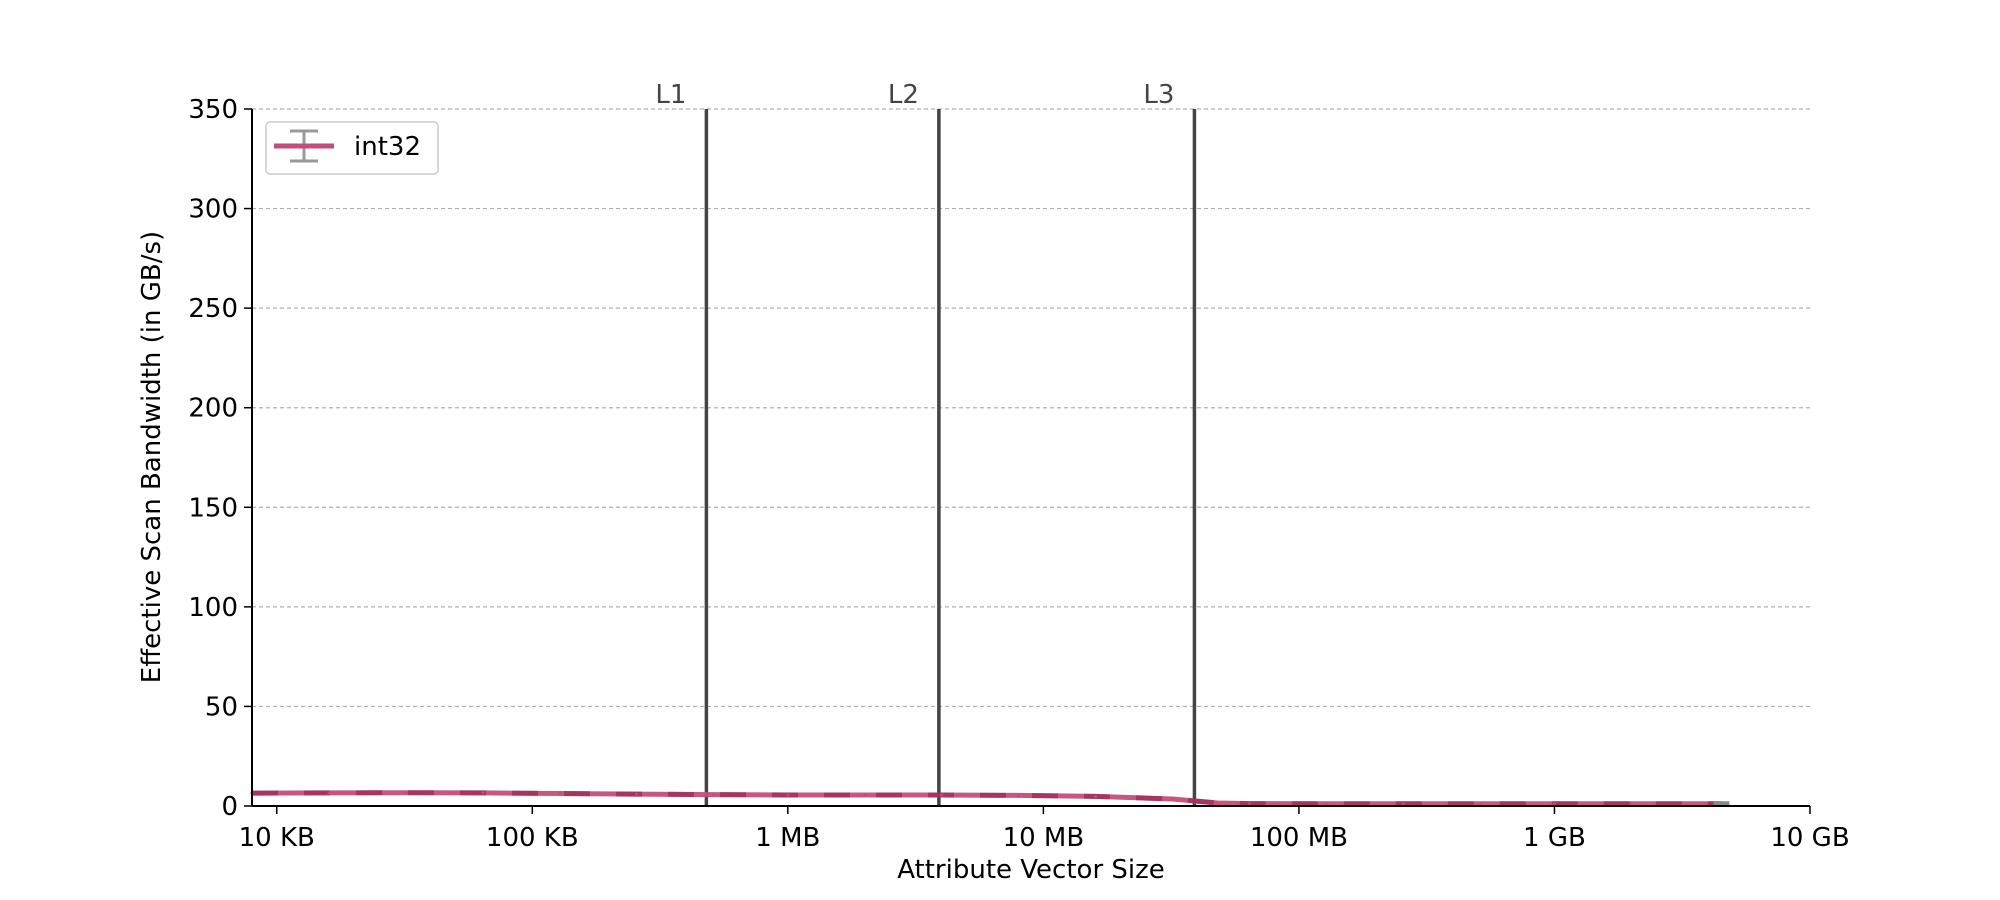  I want to click on y-tick-label-250: 250, so click(213, 309).